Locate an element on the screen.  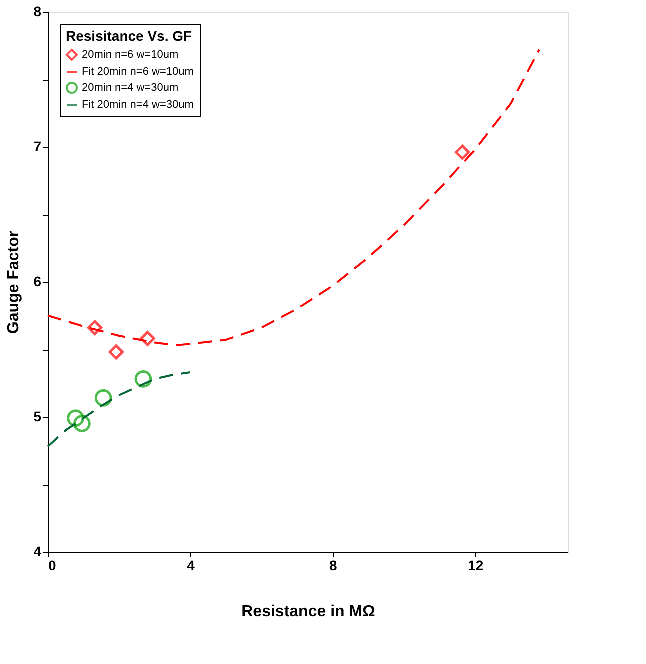
legend-label: Fit 20min n=4 w=30um is located at coordinates (138, 105).